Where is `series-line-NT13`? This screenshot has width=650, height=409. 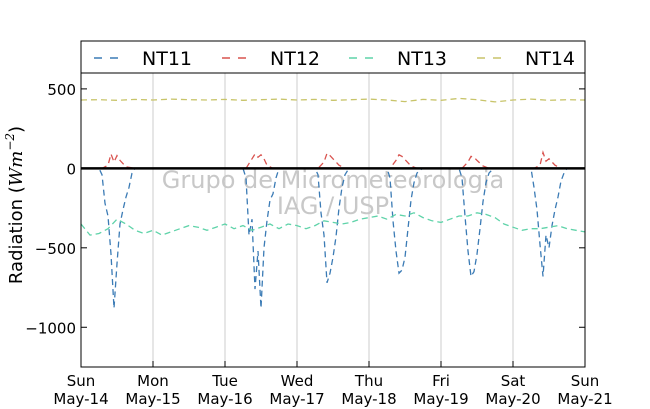 series-line-NT13 is located at coordinates (333, 224).